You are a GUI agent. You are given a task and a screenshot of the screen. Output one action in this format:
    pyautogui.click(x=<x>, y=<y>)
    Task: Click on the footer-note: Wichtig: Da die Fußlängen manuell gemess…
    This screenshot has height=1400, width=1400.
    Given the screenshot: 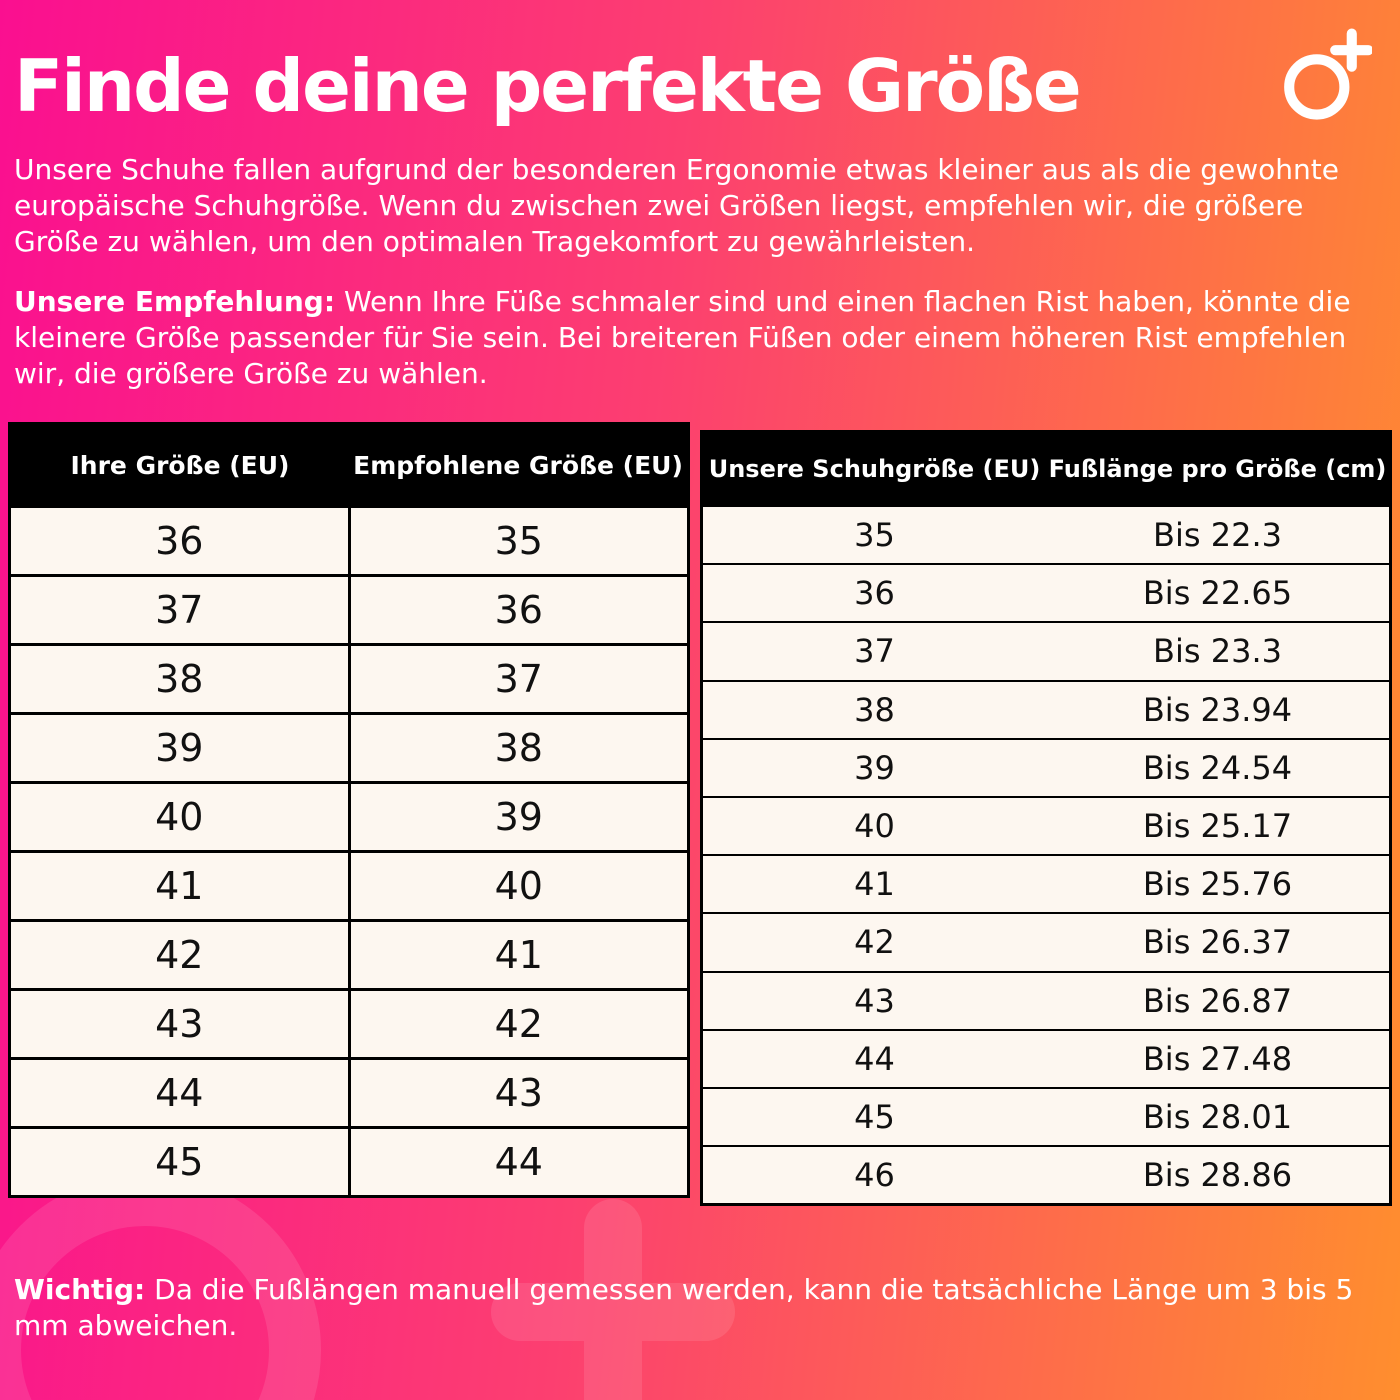 What is the action you would take?
    pyautogui.click(x=701, y=1308)
    